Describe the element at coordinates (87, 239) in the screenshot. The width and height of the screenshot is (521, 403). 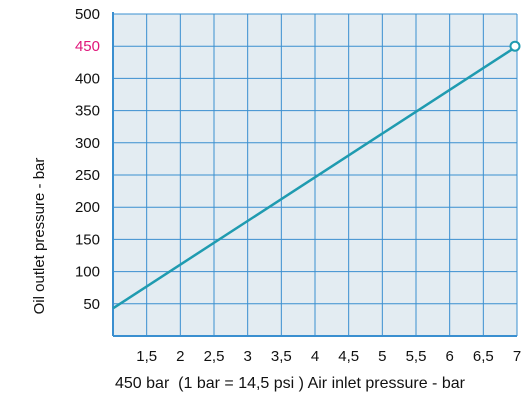
I see `y-tick-label: 150` at that location.